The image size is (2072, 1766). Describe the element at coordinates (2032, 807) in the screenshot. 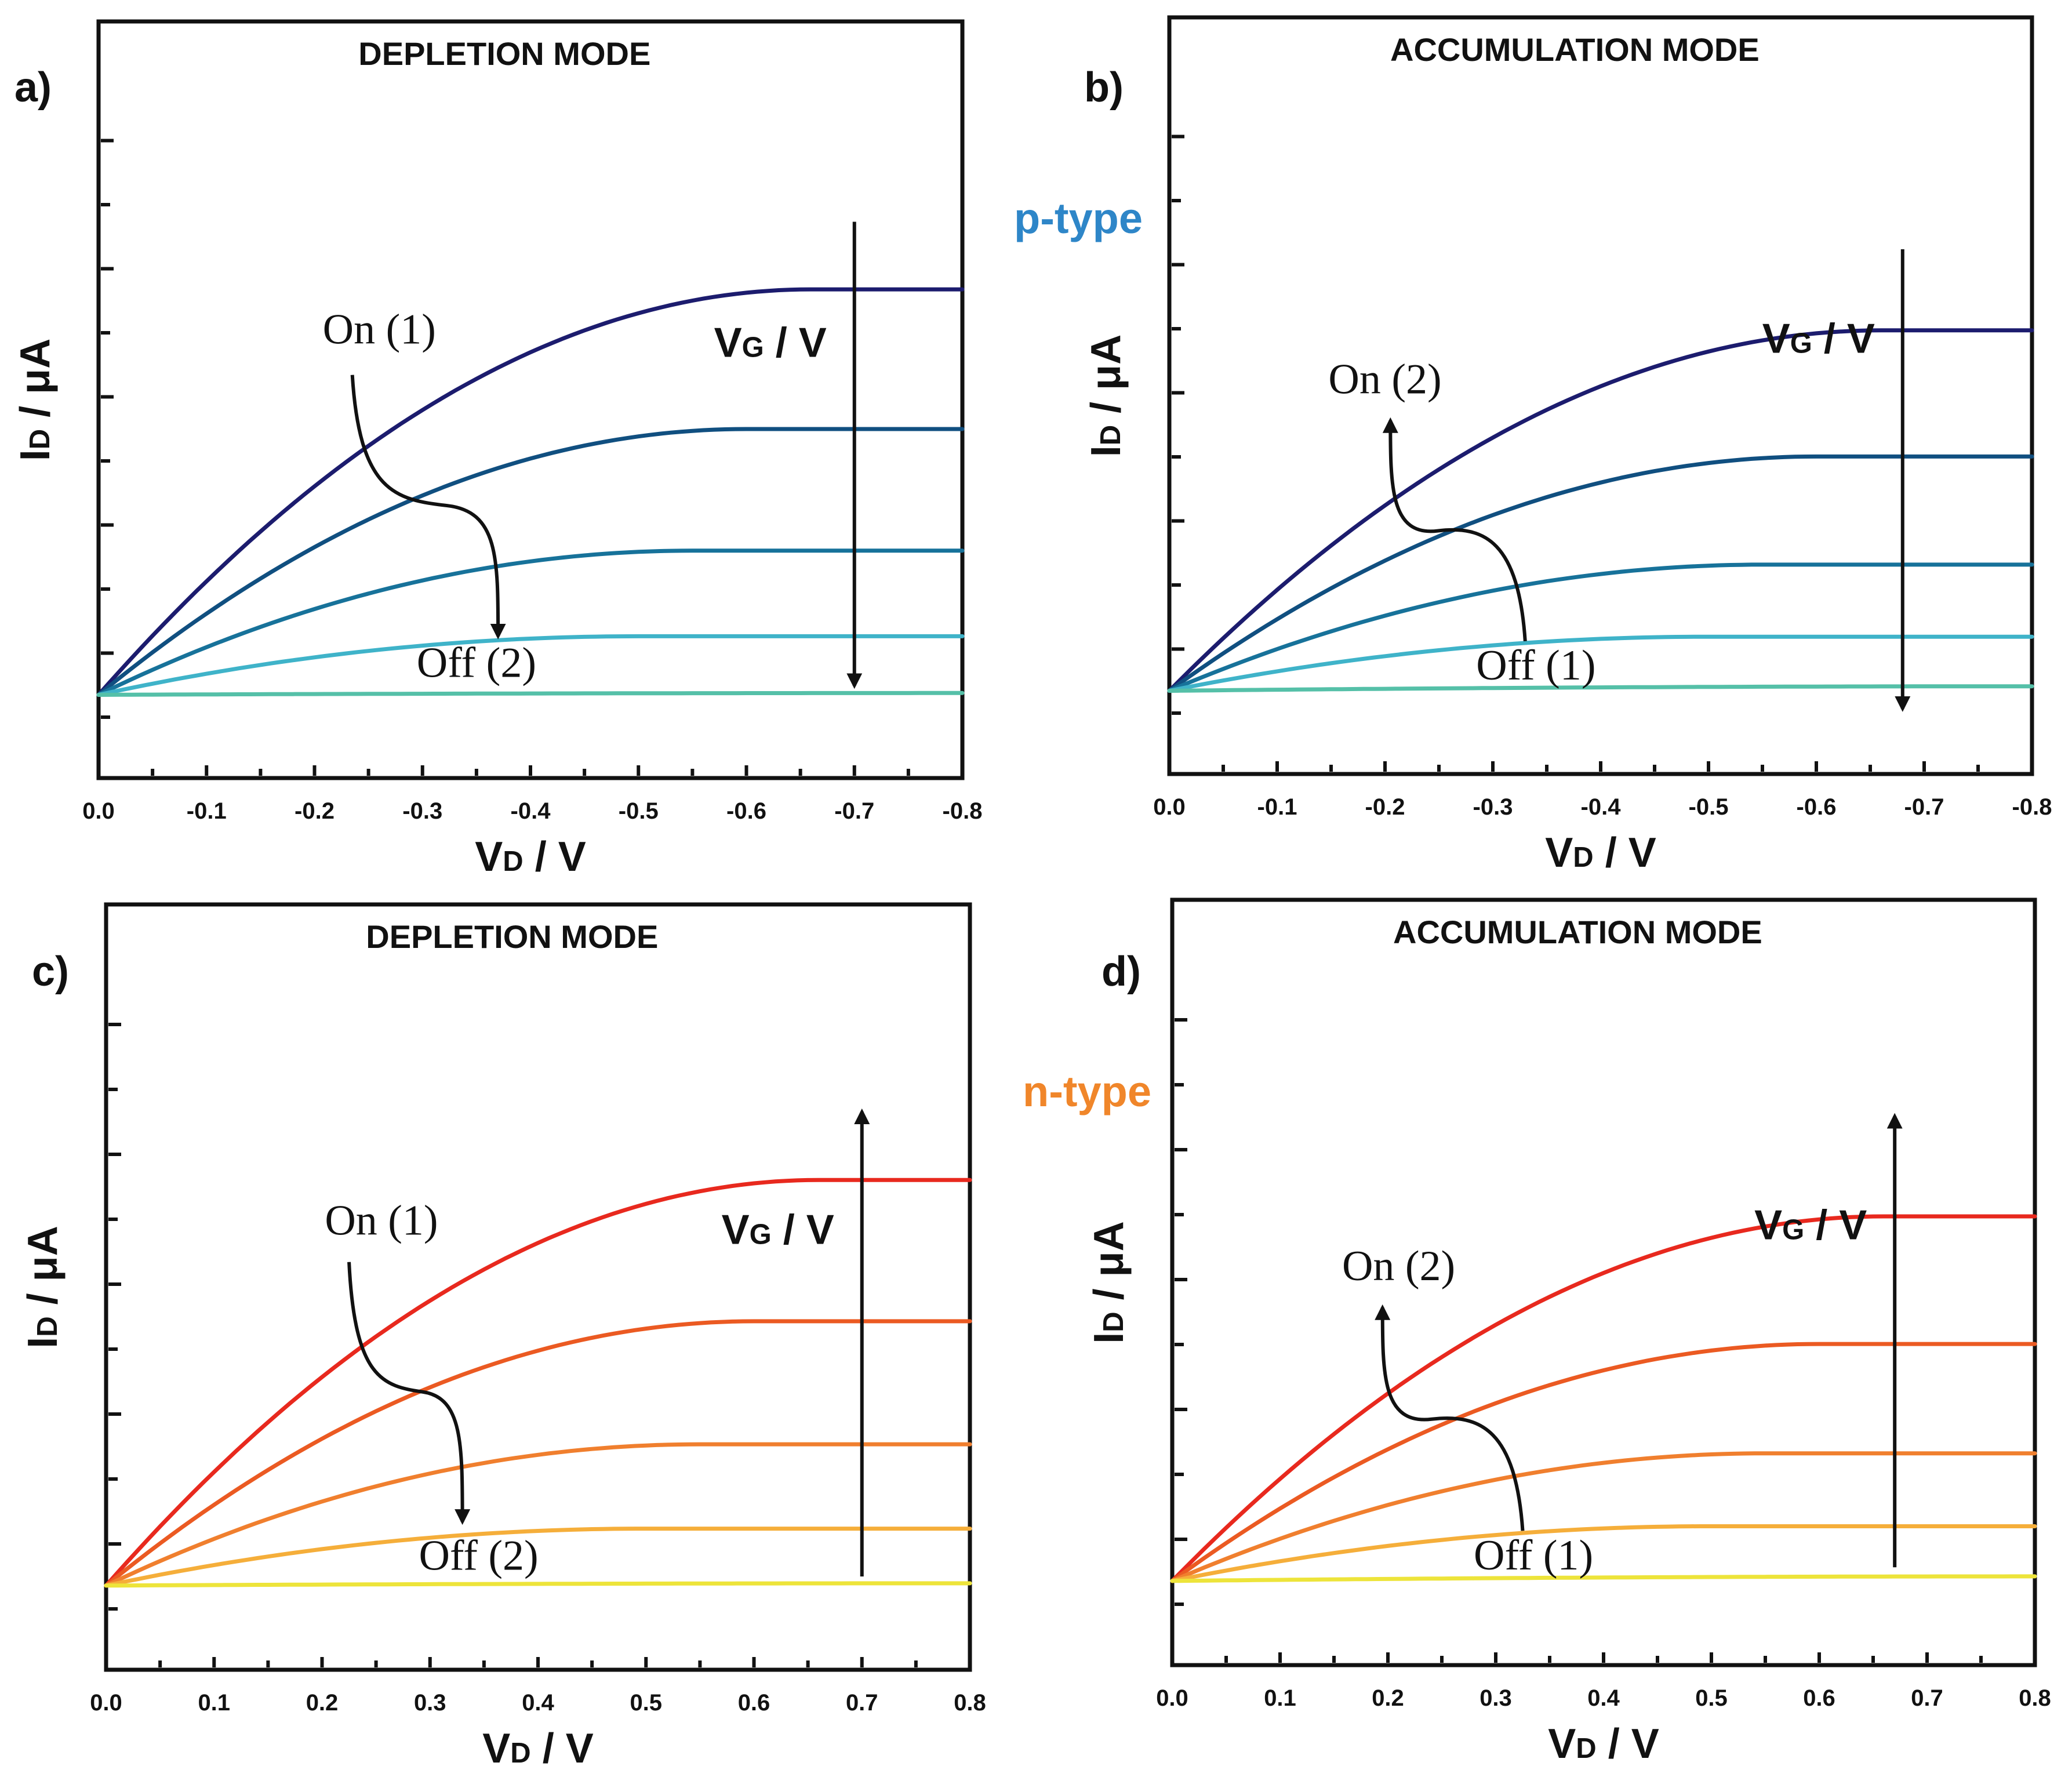

I see `x-tick-label: -0.8` at that location.